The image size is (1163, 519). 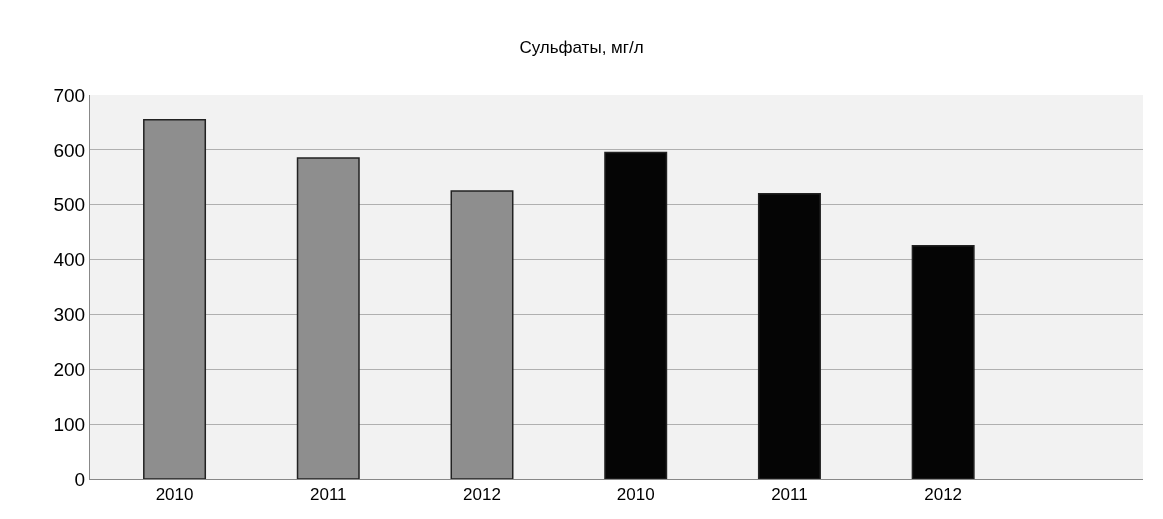 I want to click on y-tick-label: 0, so click(x=80, y=479).